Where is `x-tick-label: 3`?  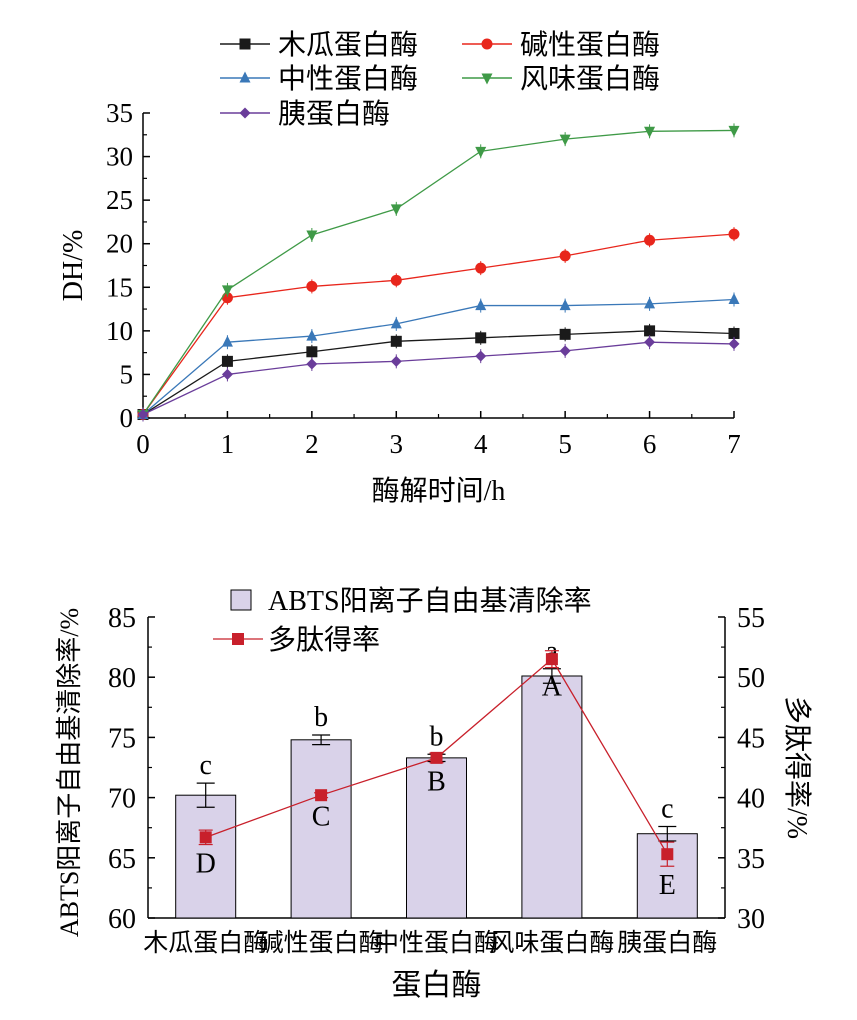
x-tick-label: 3 is located at coordinates (397, 444).